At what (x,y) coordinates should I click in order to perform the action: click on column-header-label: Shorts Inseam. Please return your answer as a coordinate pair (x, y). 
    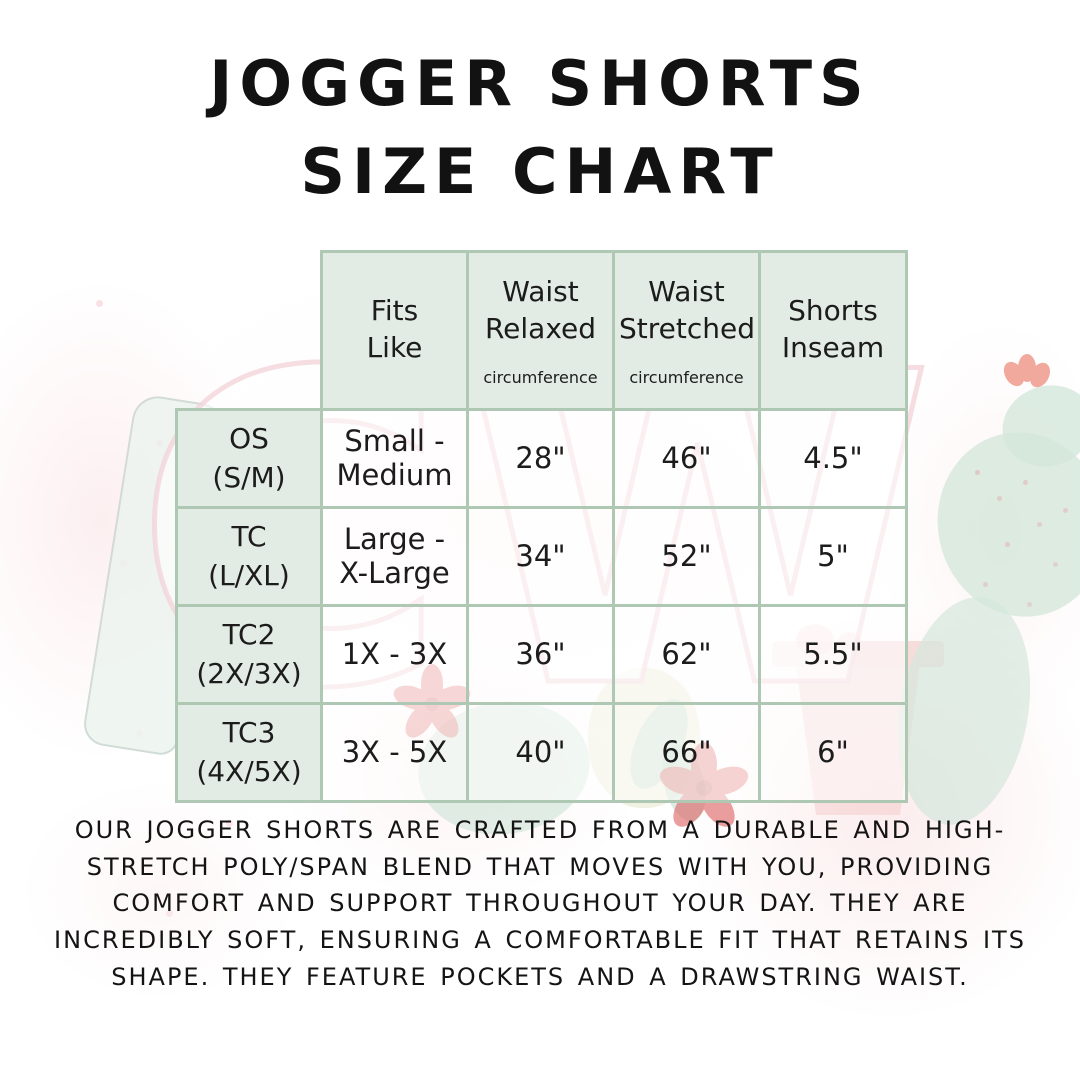
    Looking at the image, I should click on (833, 329).